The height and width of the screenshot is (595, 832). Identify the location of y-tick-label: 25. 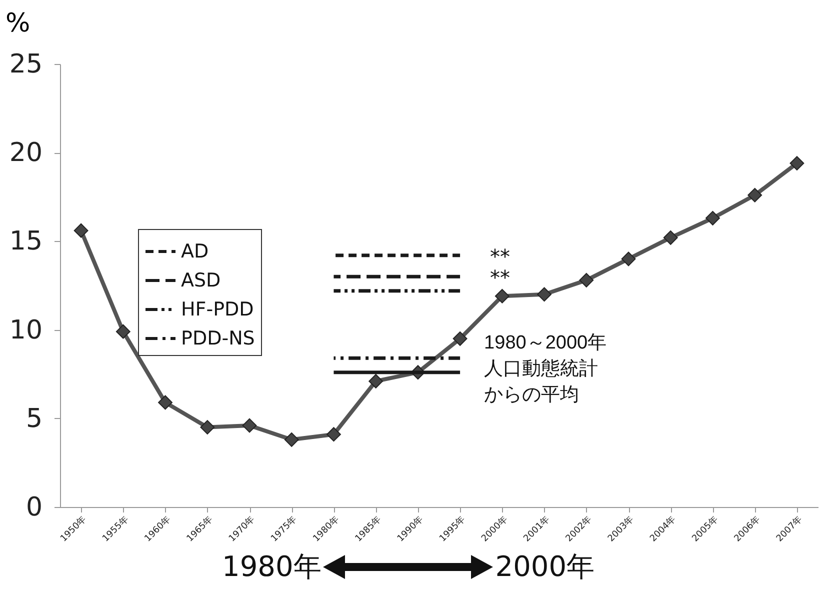
(25, 65).